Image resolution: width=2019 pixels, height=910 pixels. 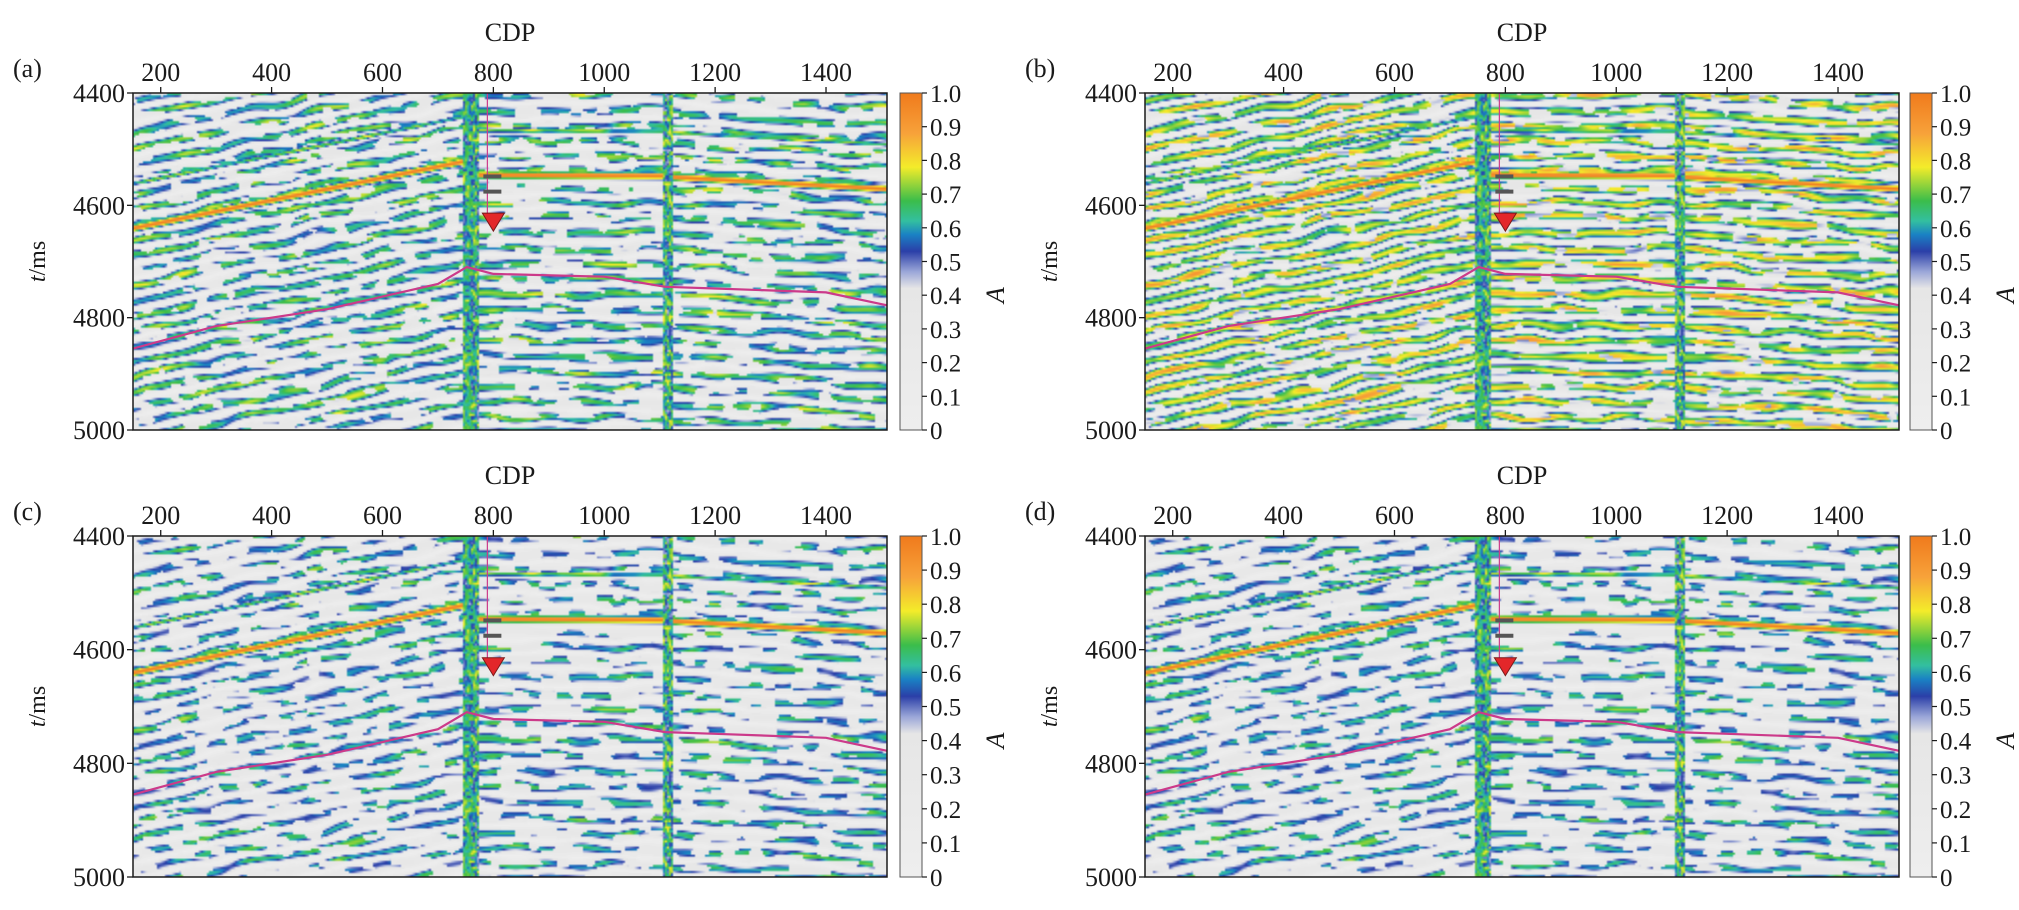 I want to click on panel-label: (a), so click(x=27, y=68).